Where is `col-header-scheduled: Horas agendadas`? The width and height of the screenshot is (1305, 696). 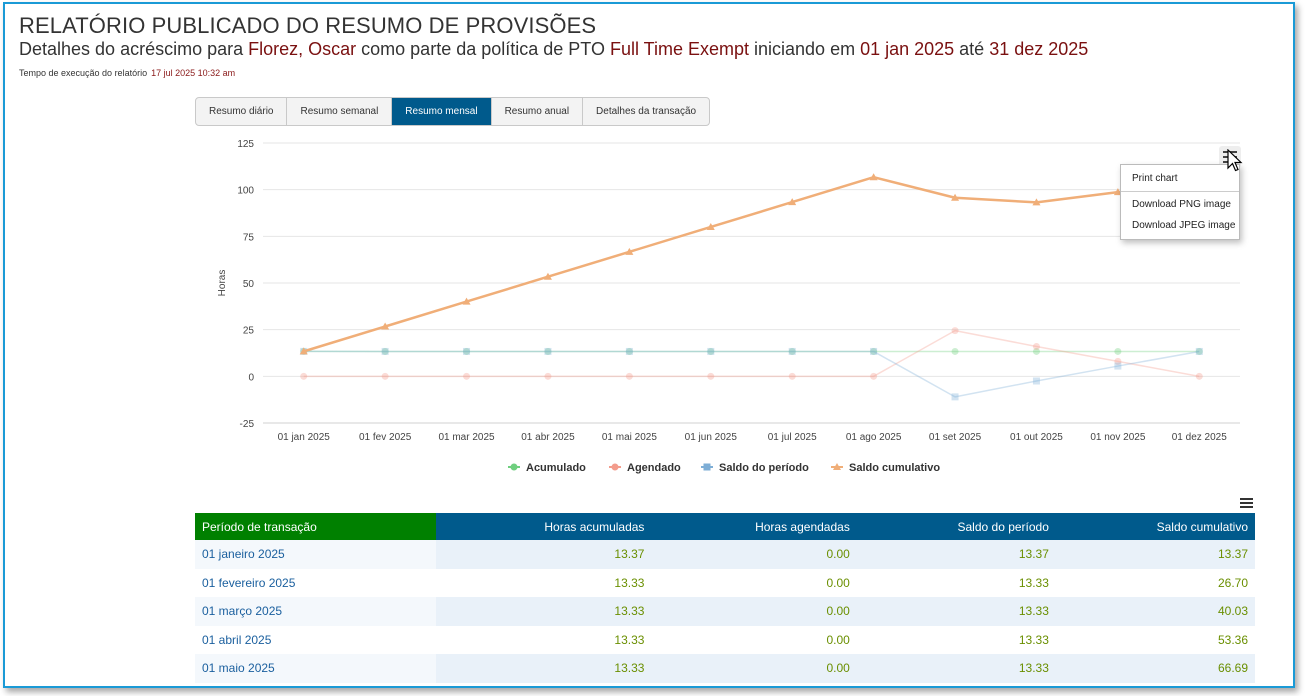
col-header-scheduled: Horas agendadas is located at coordinates (754, 526).